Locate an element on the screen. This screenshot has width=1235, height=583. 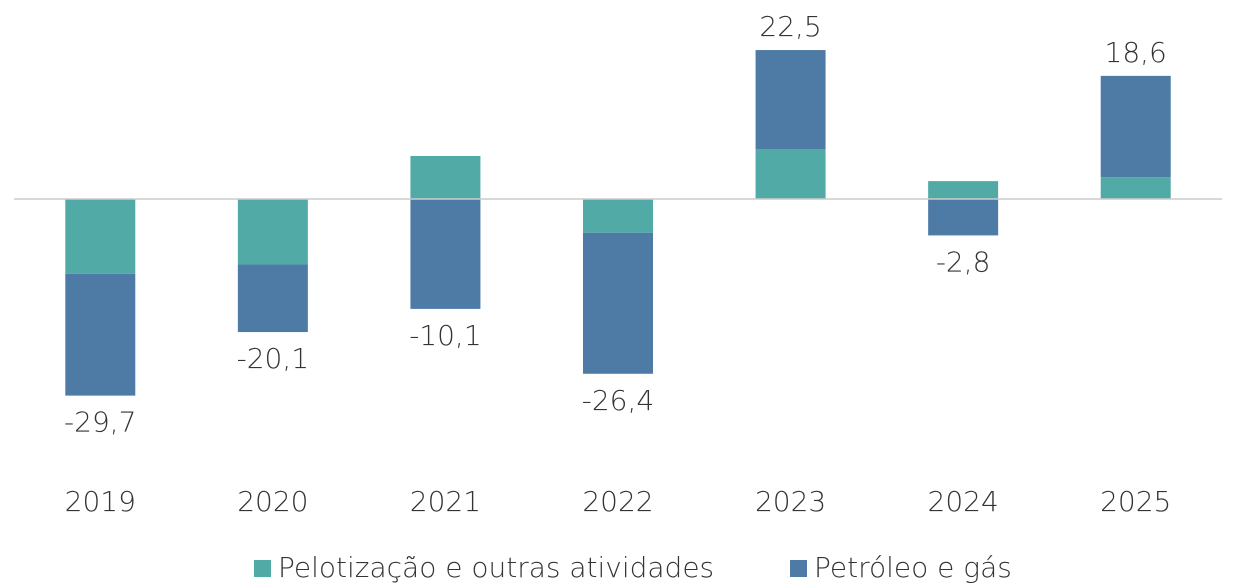
total-label: 18,6 is located at coordinates (1136, 52).